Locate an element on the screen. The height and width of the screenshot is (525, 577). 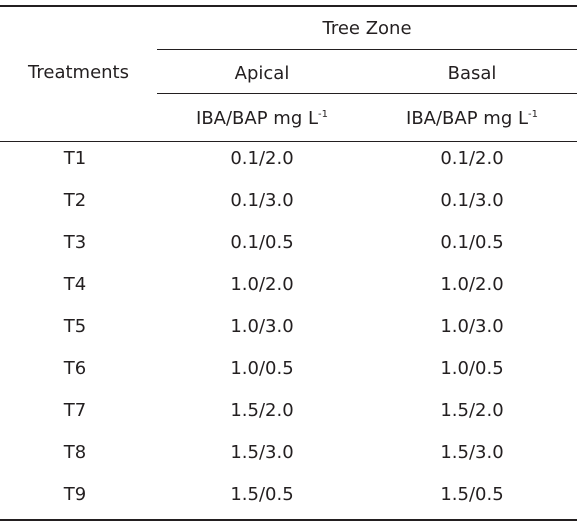
treatment-cell: T2 is located at coordinates (75, 200).